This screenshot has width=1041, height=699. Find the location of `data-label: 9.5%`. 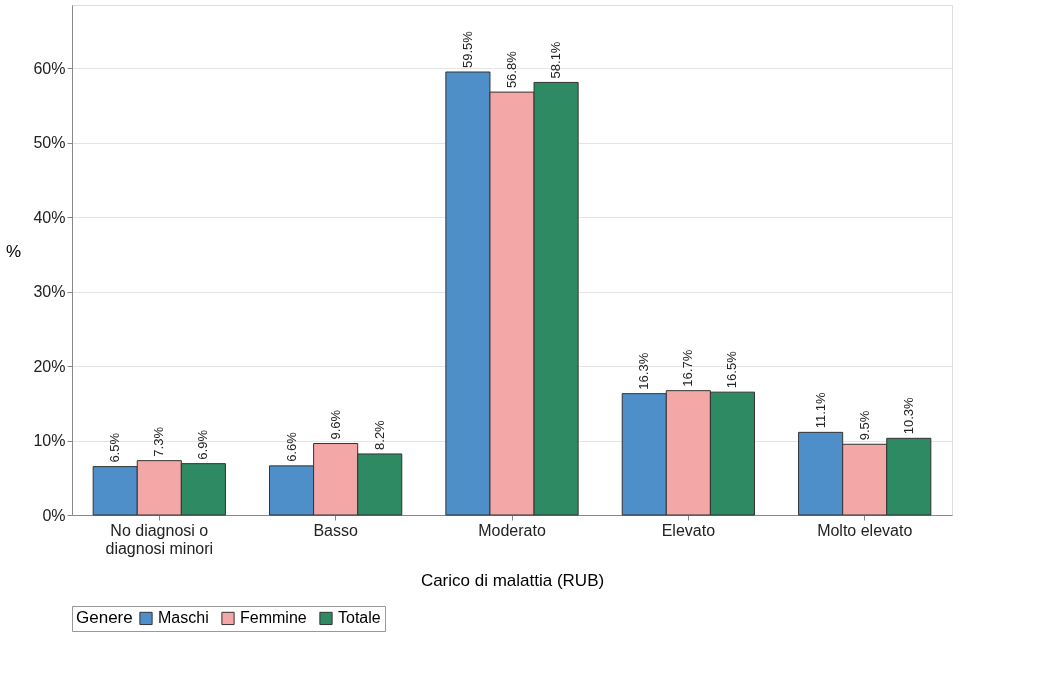

data-label: 9.5% is located at coordinates (864, 425).